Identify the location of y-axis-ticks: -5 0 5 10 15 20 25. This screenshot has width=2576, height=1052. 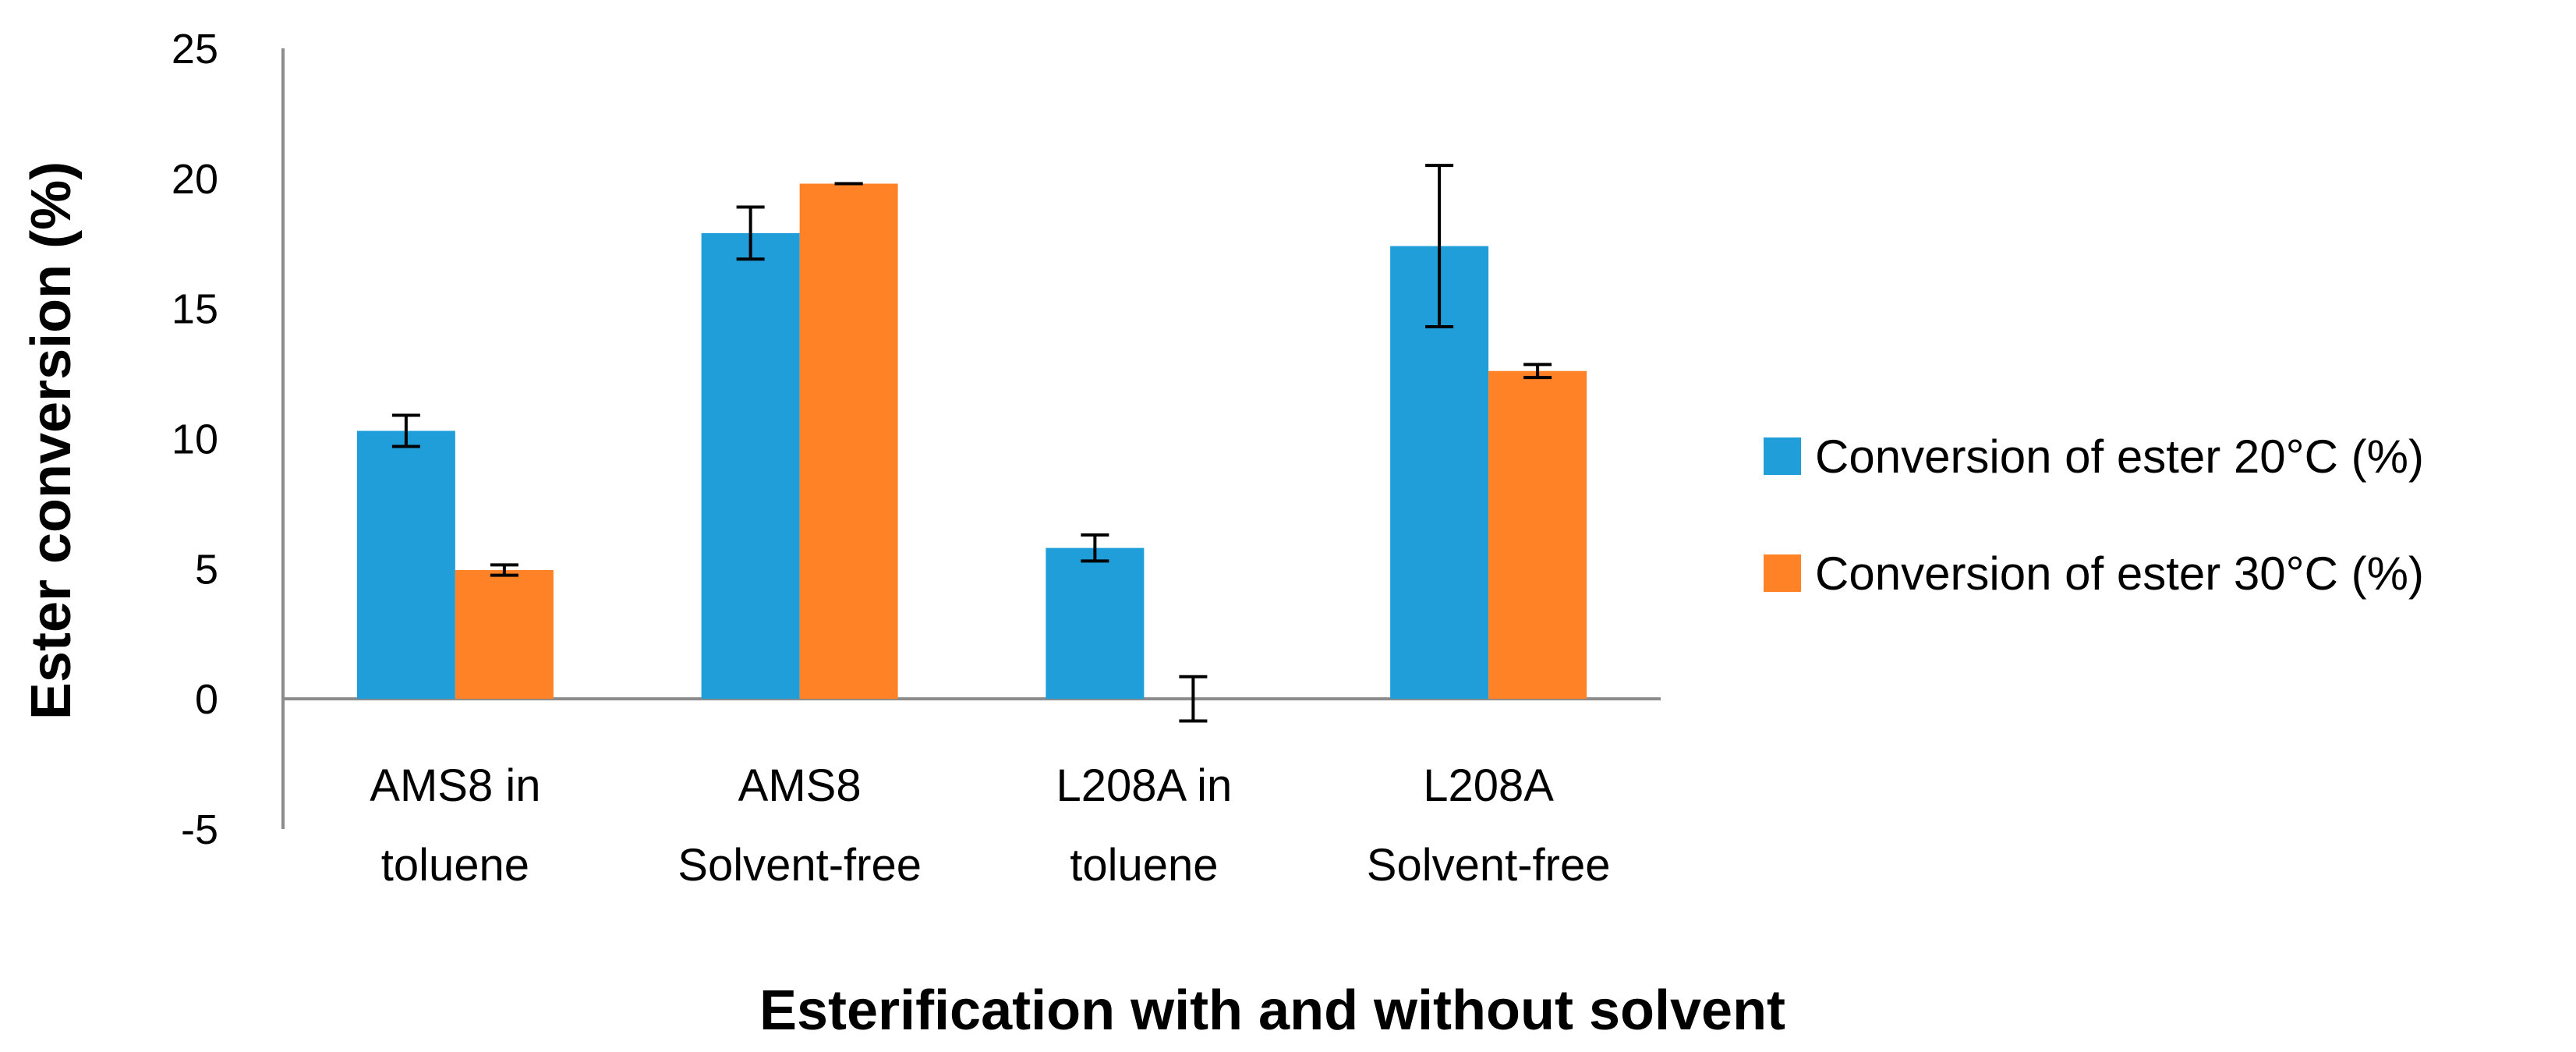
(195, 439).